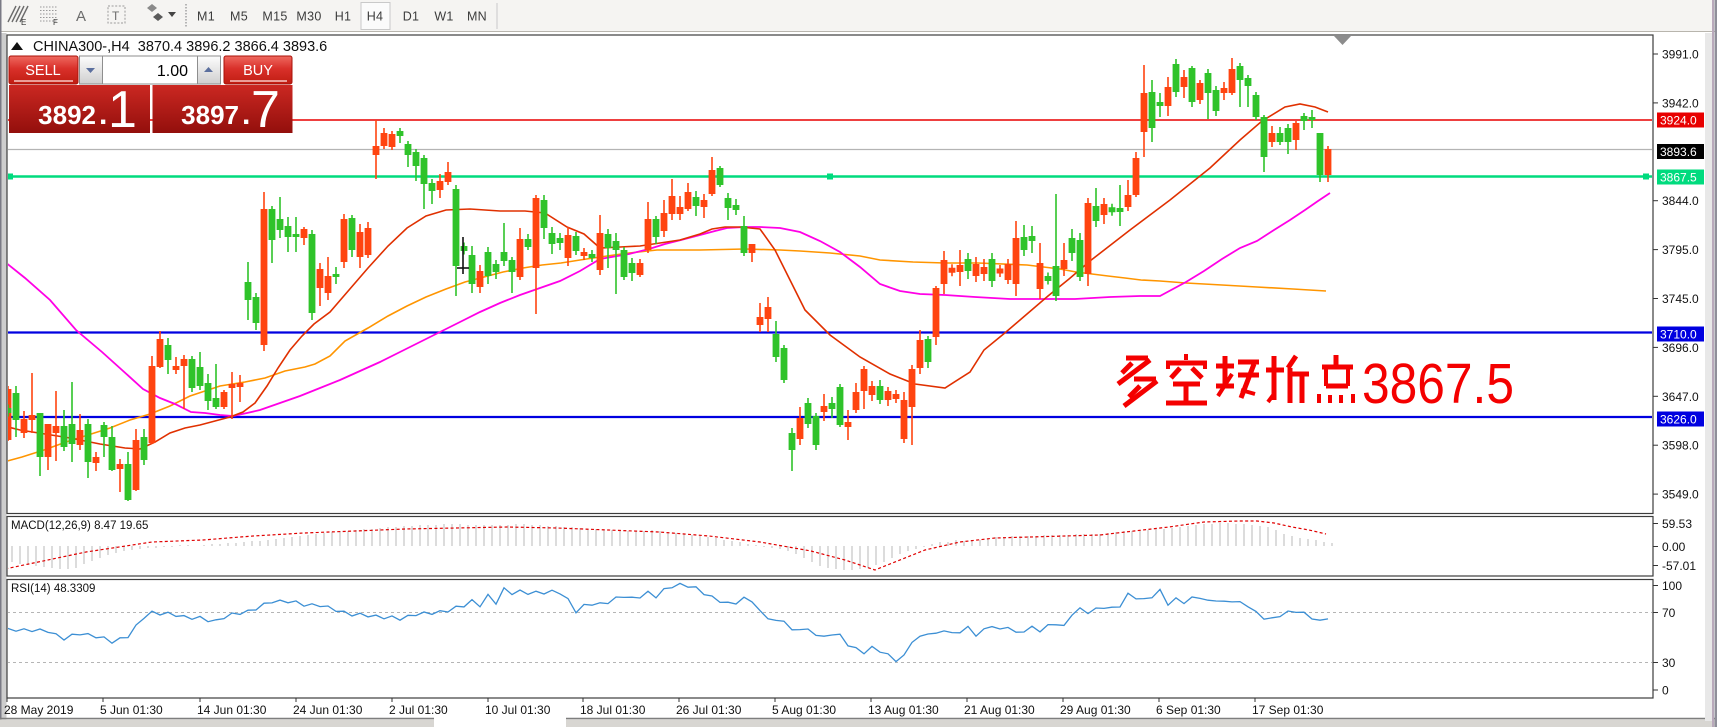 The image size is (1717, 727). Describe the element at coordinates (1669, 663) in the screenshot. I see `svg-text: 30` at that location.